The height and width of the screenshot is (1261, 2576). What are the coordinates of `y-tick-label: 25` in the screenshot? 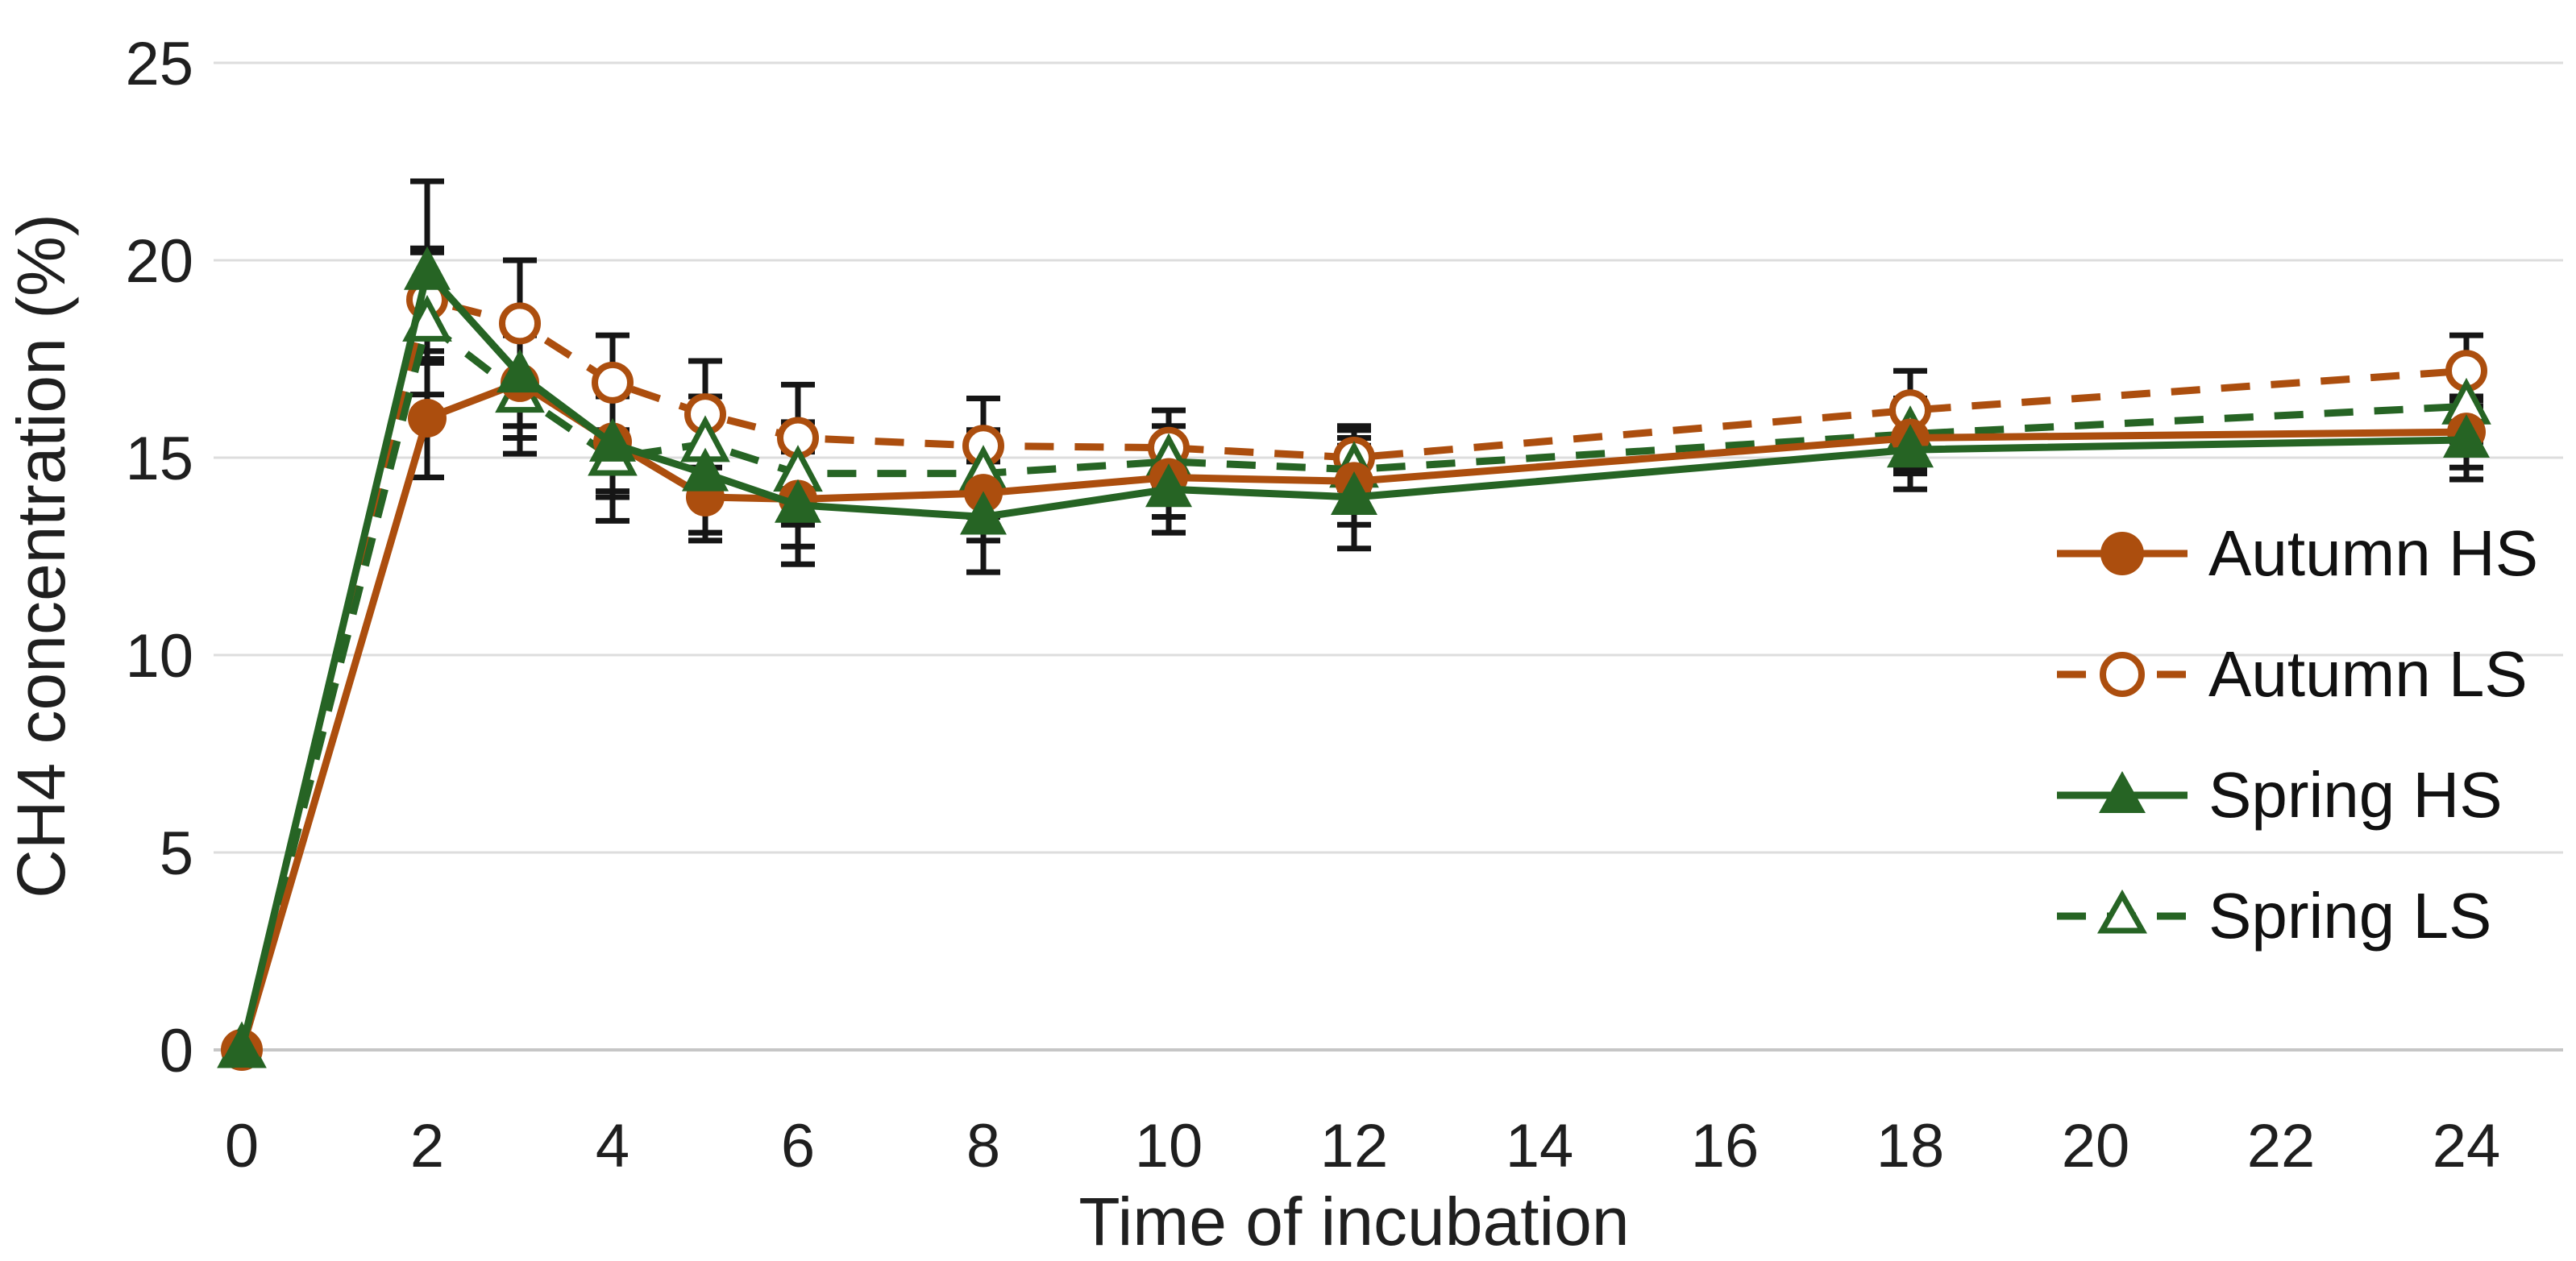 It's located at (159, 64).